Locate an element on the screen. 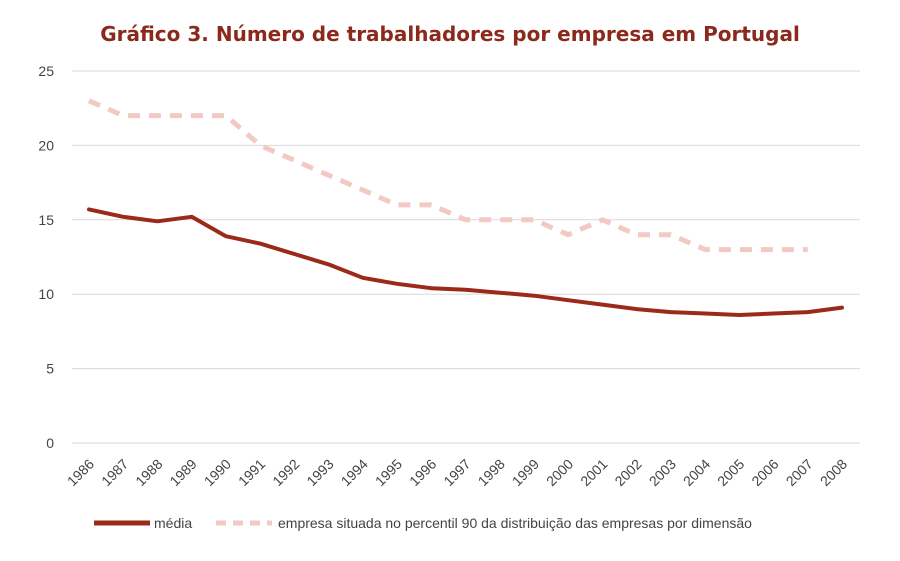 The height and width of the screenshot is (561, 900). x-tick-label: 1986 is located at coordinates (80, 472).